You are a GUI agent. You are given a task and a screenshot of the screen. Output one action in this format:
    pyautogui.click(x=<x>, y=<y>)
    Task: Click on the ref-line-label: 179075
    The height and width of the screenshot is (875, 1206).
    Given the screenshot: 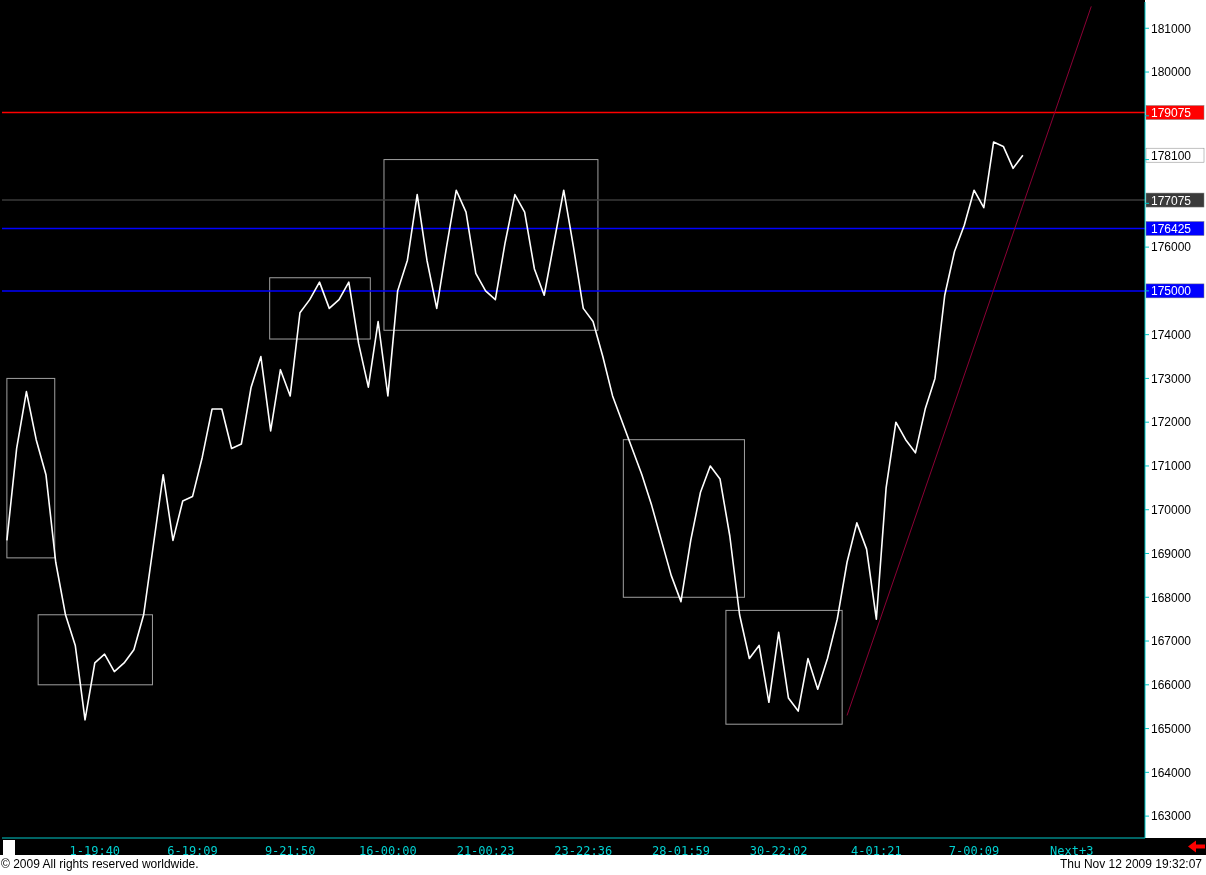 What is the action you would take?
    pyautogui.click(x=1171, y=113)
    